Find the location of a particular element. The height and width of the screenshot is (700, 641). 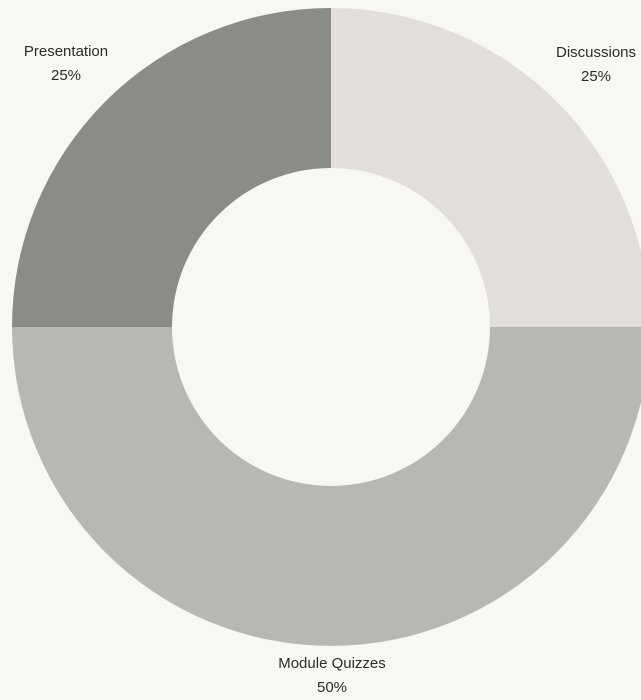

slice-value-module-quizzes: 50% is located at coordinates (332, 687).